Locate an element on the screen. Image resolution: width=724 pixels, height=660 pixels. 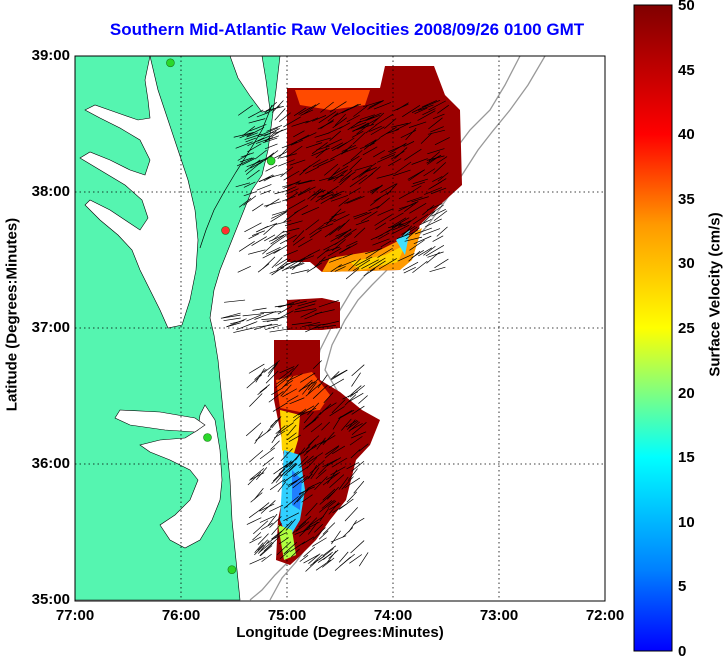
colorbar-tick: 5 is located at coordinates (682, 586).